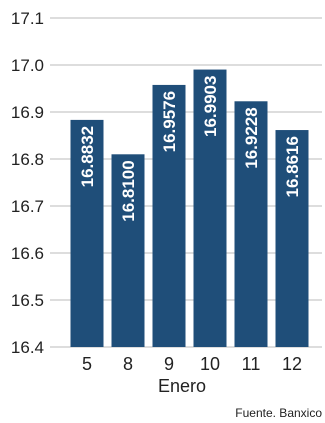  What do you see at coordinates (27, 18) in the screenshot?
I see `y-tick-label: 17.1` at bounding box center [27, 18].